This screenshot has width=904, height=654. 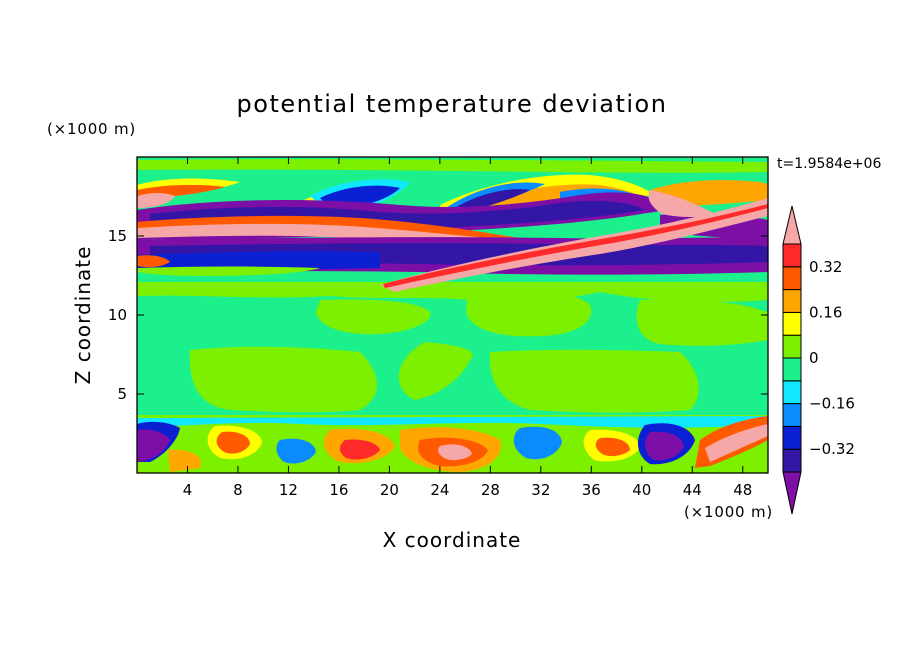 What do you see at coordinates (452, 540) in the screenshot?
I see `x-axis-label: X coordinate` at bounding box center [452, 540].